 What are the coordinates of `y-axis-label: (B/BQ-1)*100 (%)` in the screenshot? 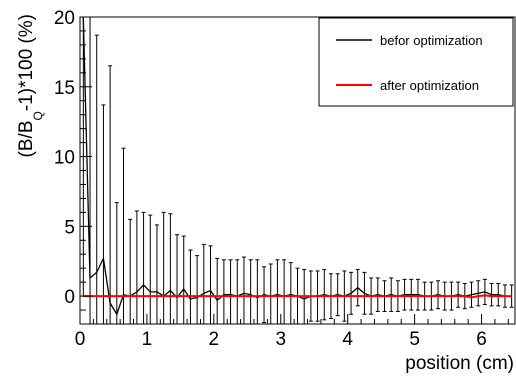 It's located at (30, 85).